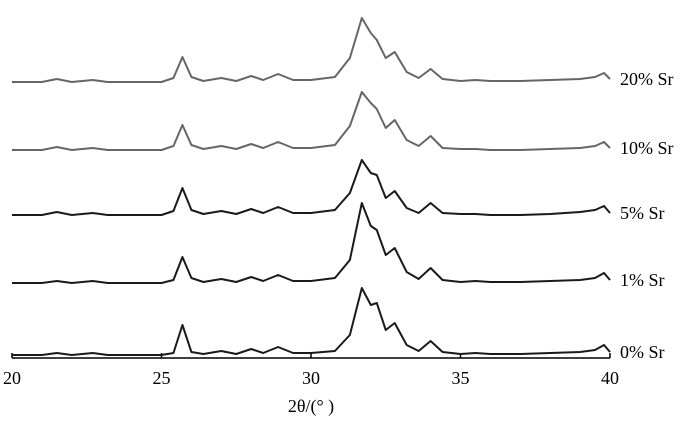 The height and width of the screenshot is (435, 700). I want to click on x-axis-label: 2θ/(° ), so click(311, 406).